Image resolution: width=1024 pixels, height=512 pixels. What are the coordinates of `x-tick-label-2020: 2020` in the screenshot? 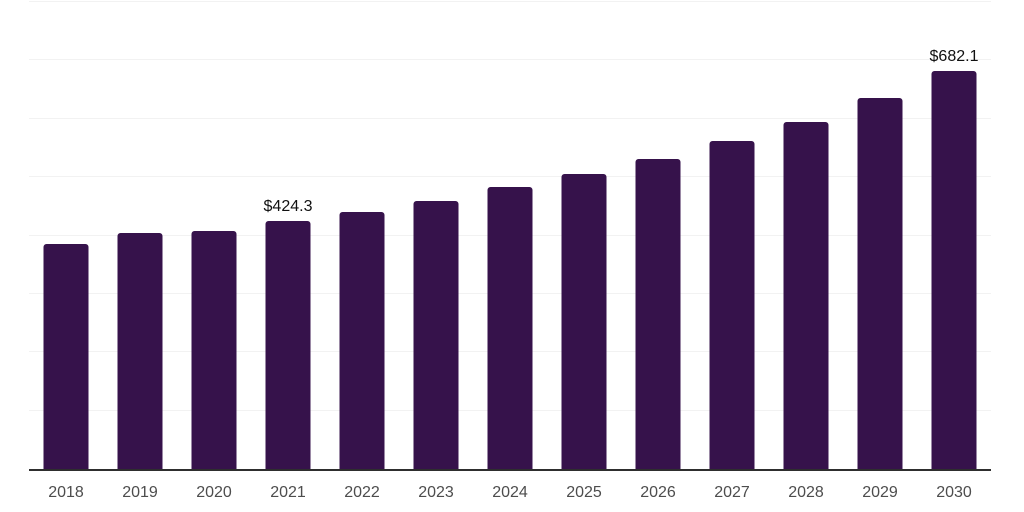 It's located at (214, 492).